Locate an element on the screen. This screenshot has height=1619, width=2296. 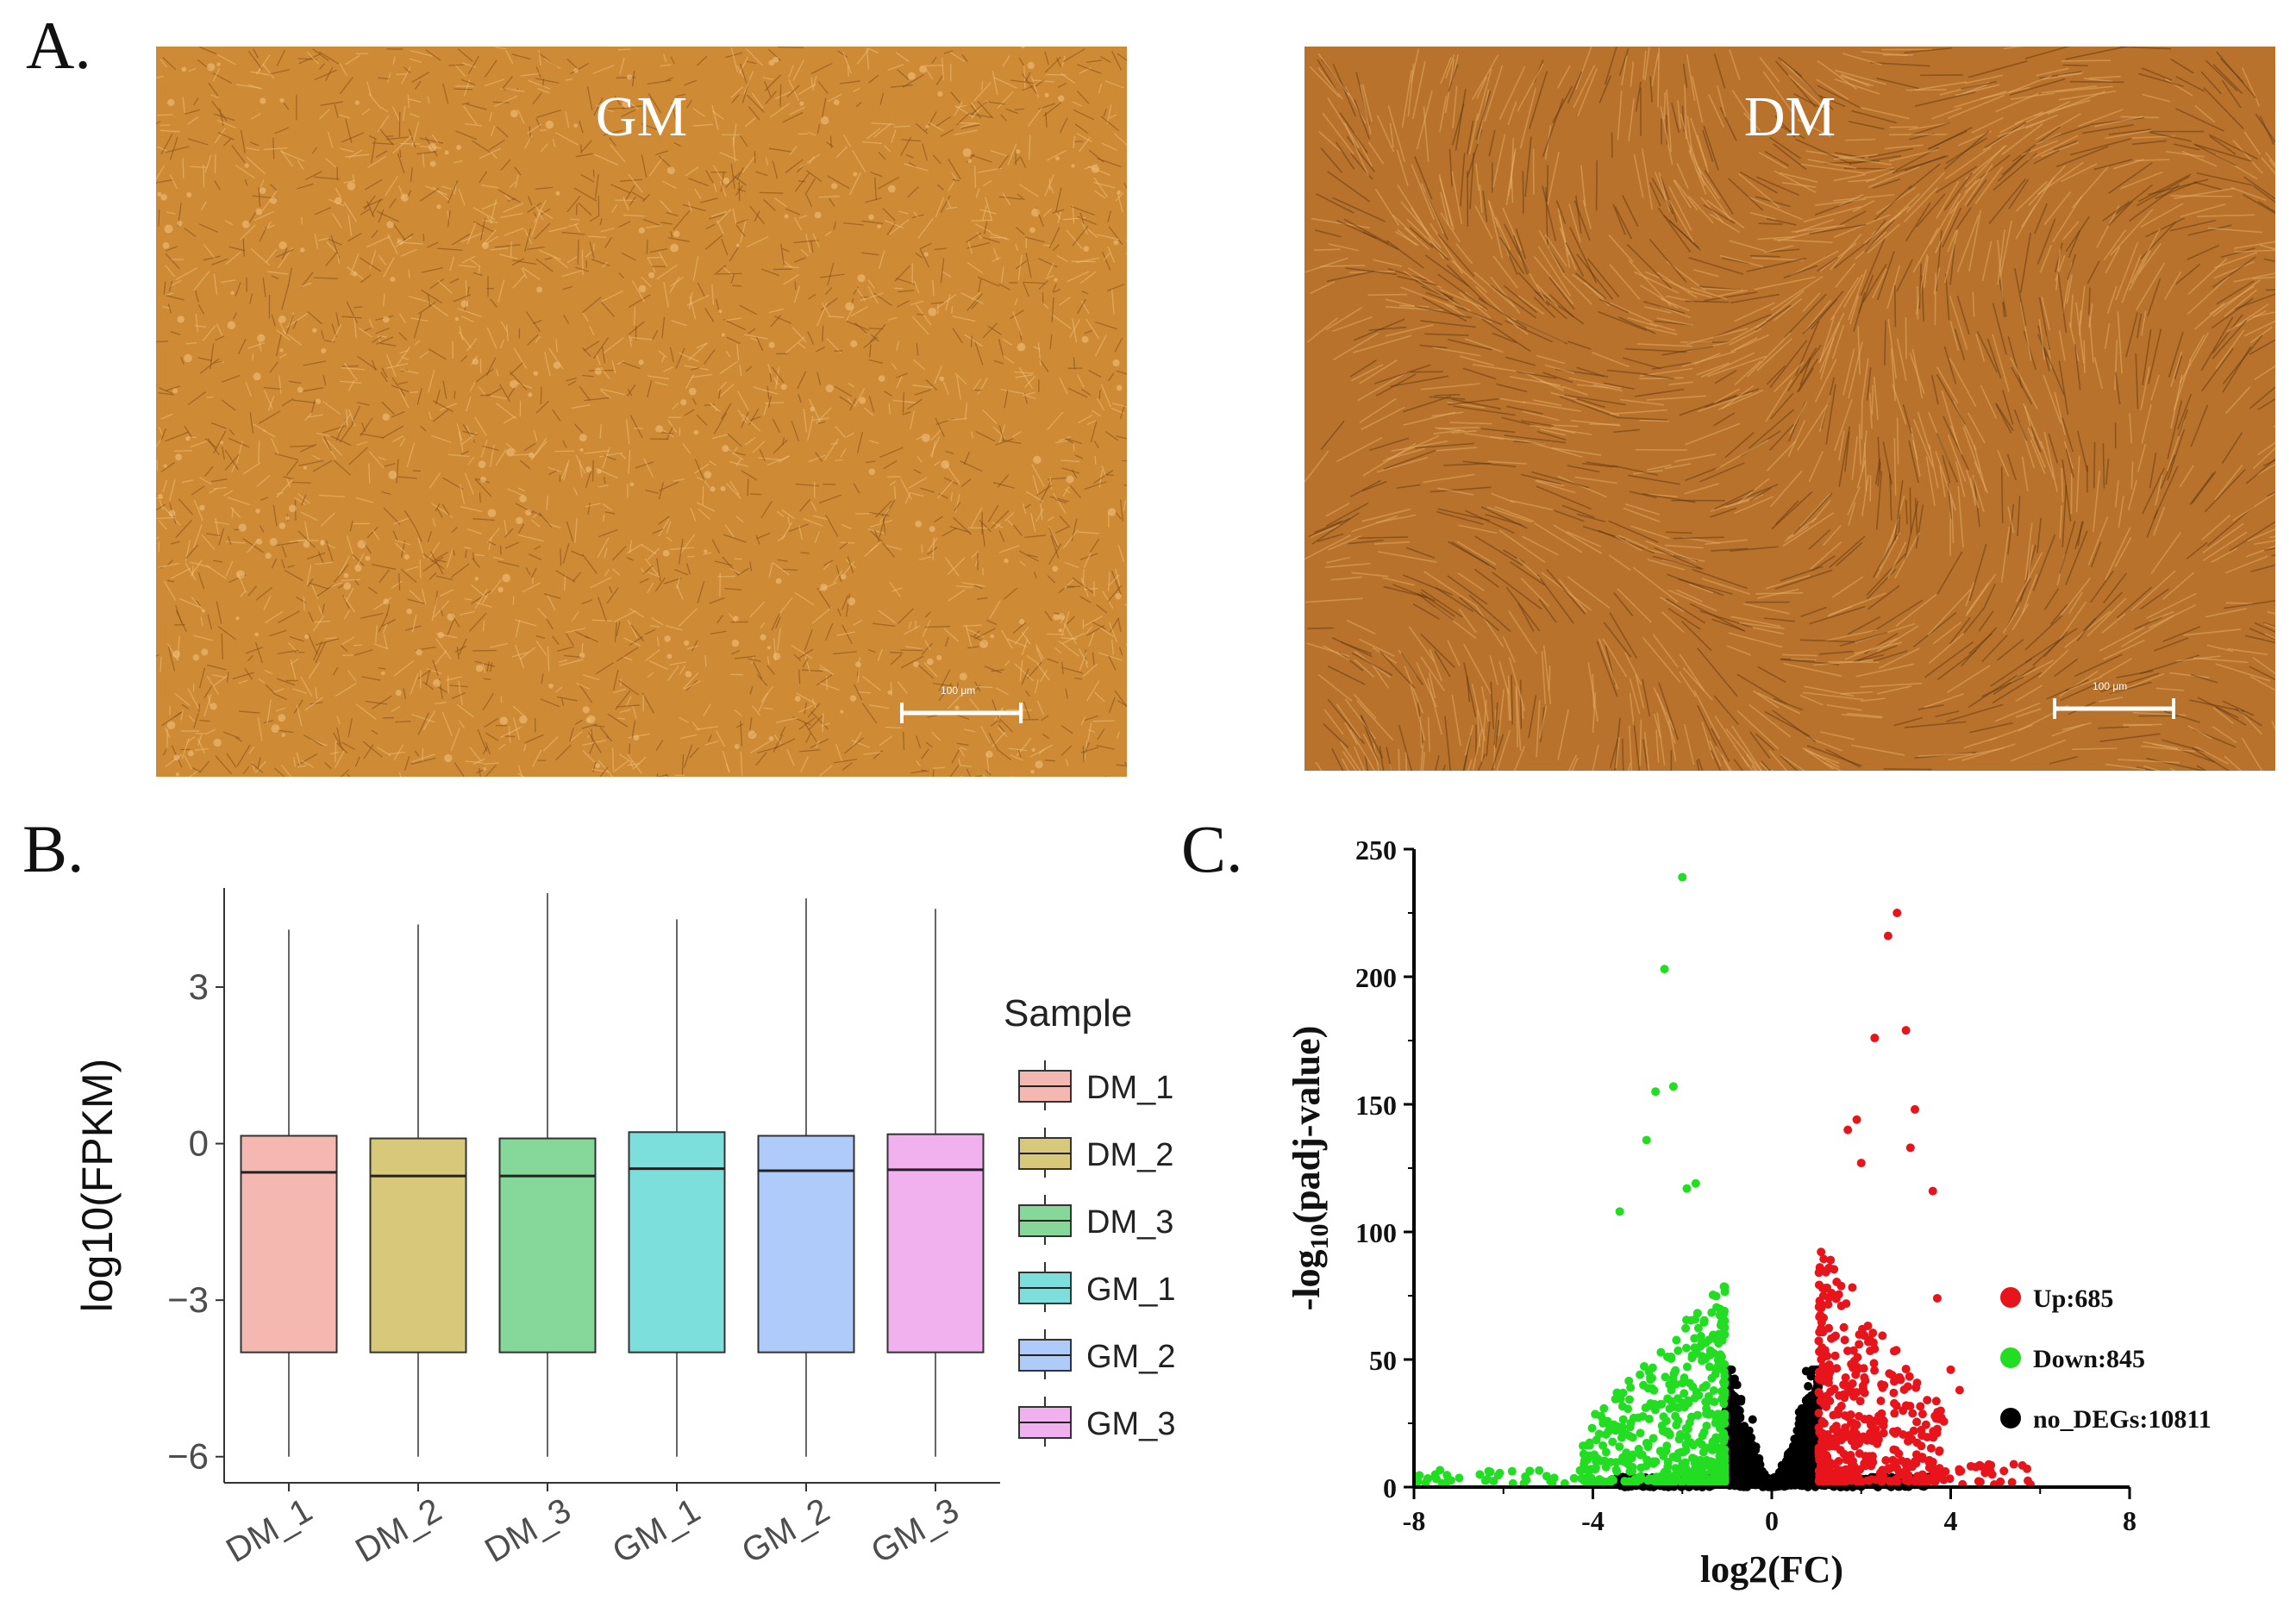
y-axis-label: -log10(padj-value) is located at coordinates (1310, 1168).